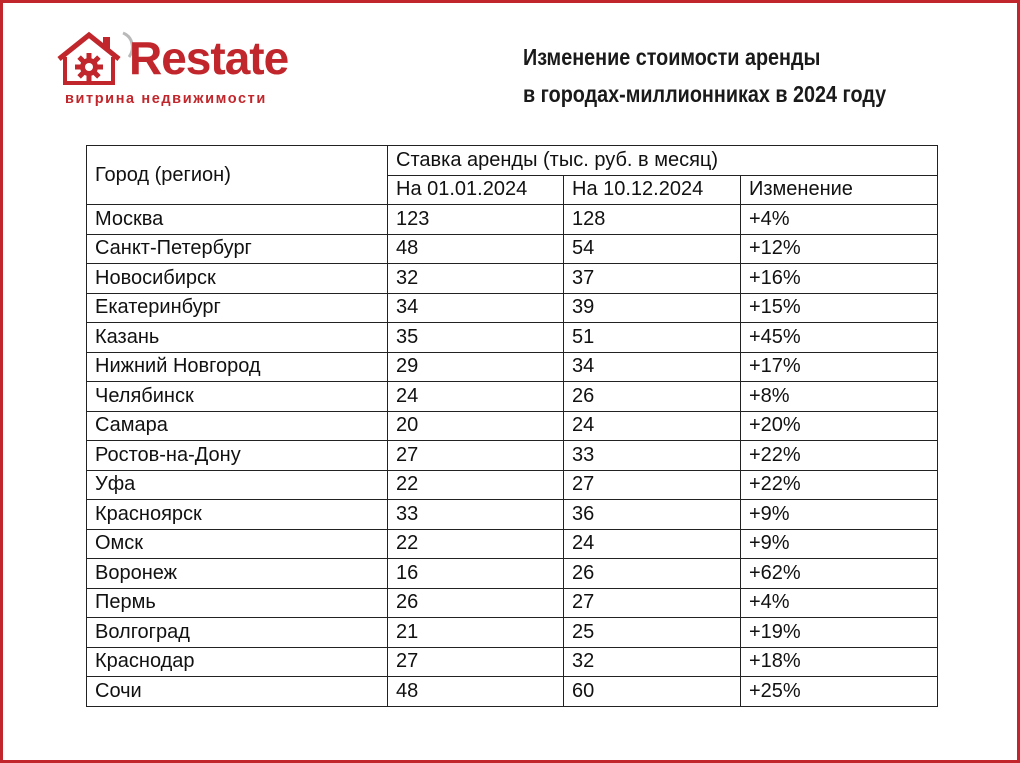  Describe the element at coordinates (237, 219) in the screenshot. I see `city-cell: Москва` at that location.